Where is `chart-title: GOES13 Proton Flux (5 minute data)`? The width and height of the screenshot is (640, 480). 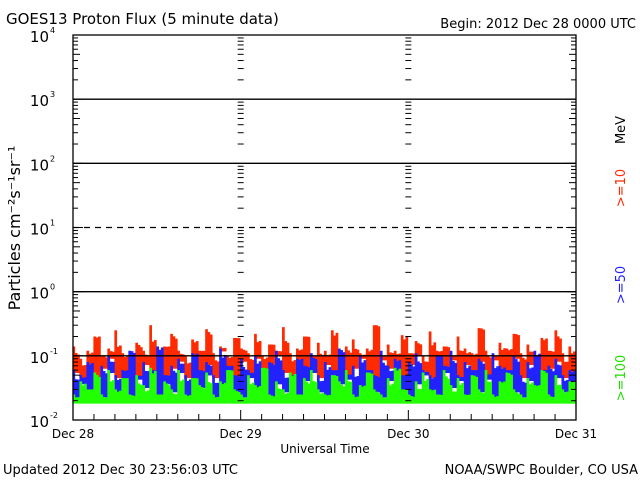 chart-title: GOES13 Proton Flux (5 minute data) is located at coordinates (142, 19).